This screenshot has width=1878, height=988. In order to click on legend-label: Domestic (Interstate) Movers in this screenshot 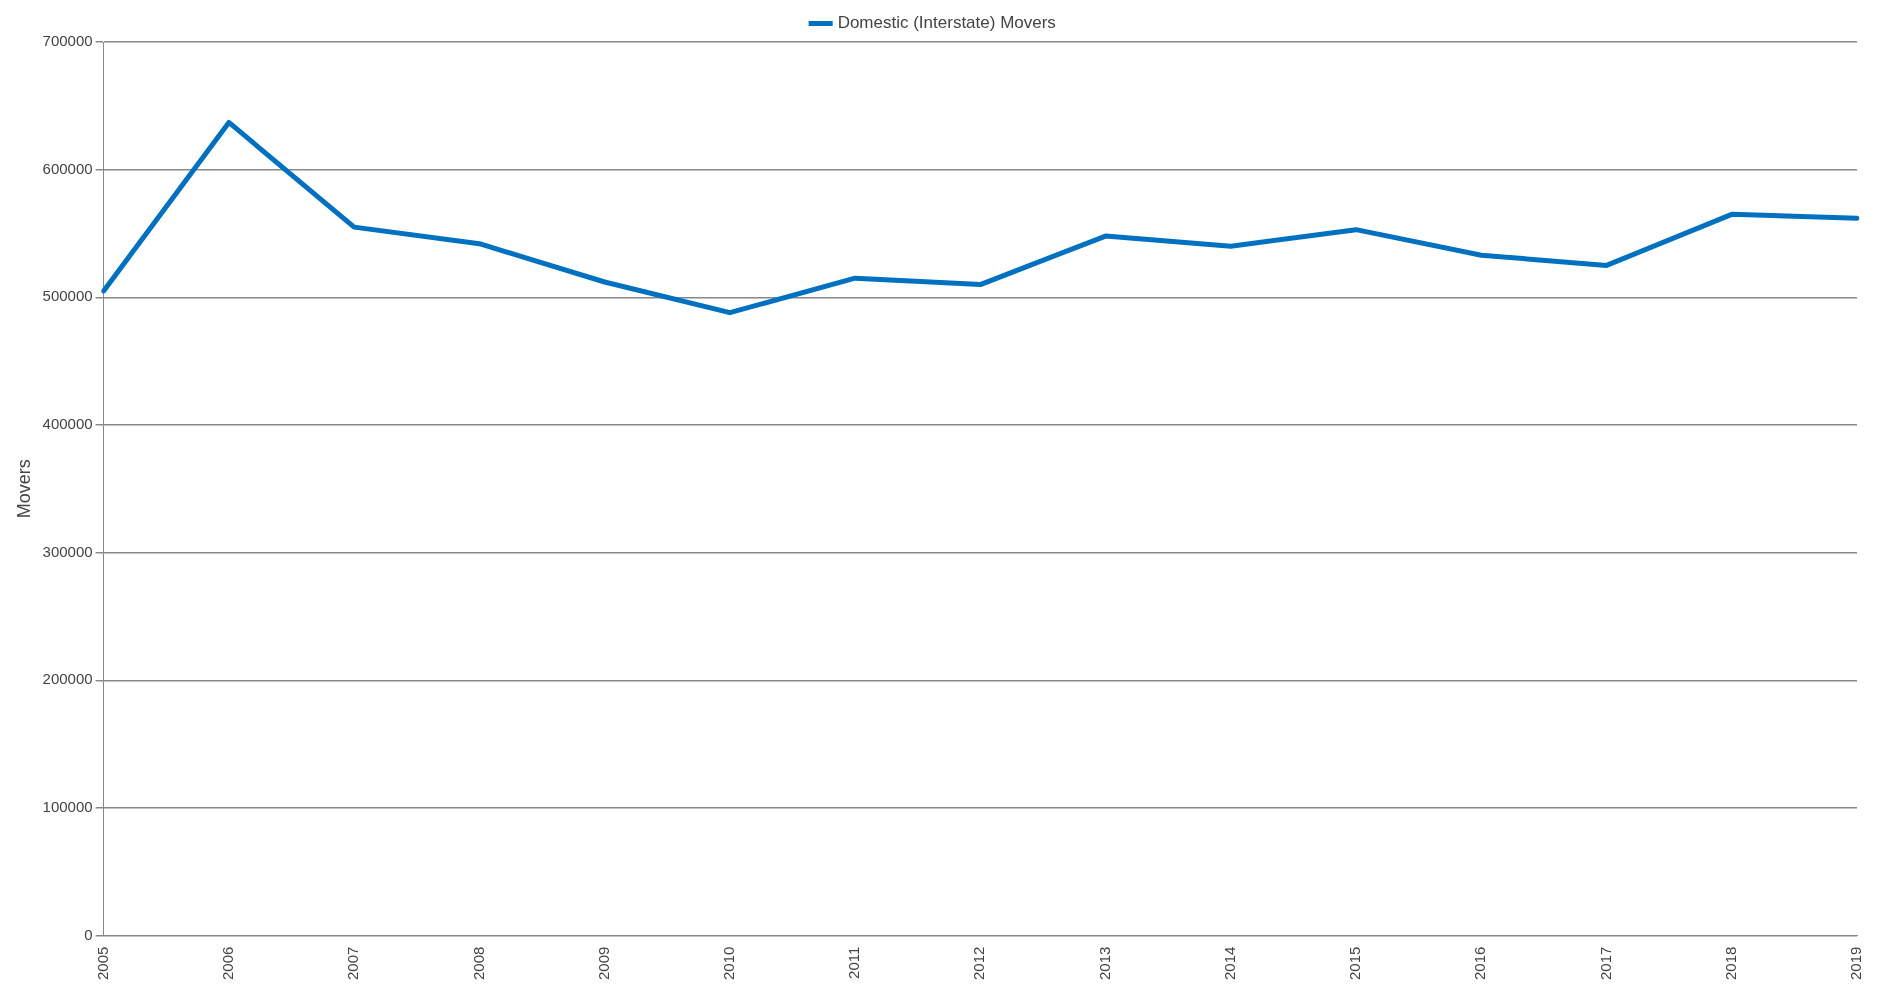, I will do `click(946, 23)`.